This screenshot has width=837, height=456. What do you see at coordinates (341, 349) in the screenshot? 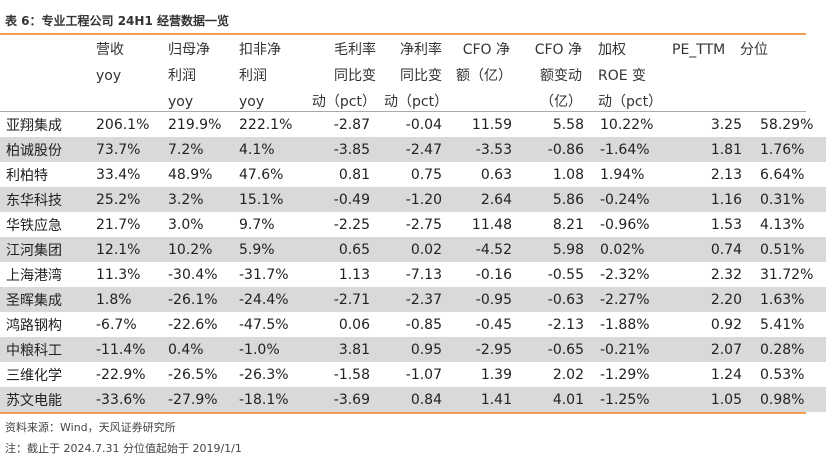
I see `cell-gross-margin-change: 3.81` at bounding box center [341, 349].